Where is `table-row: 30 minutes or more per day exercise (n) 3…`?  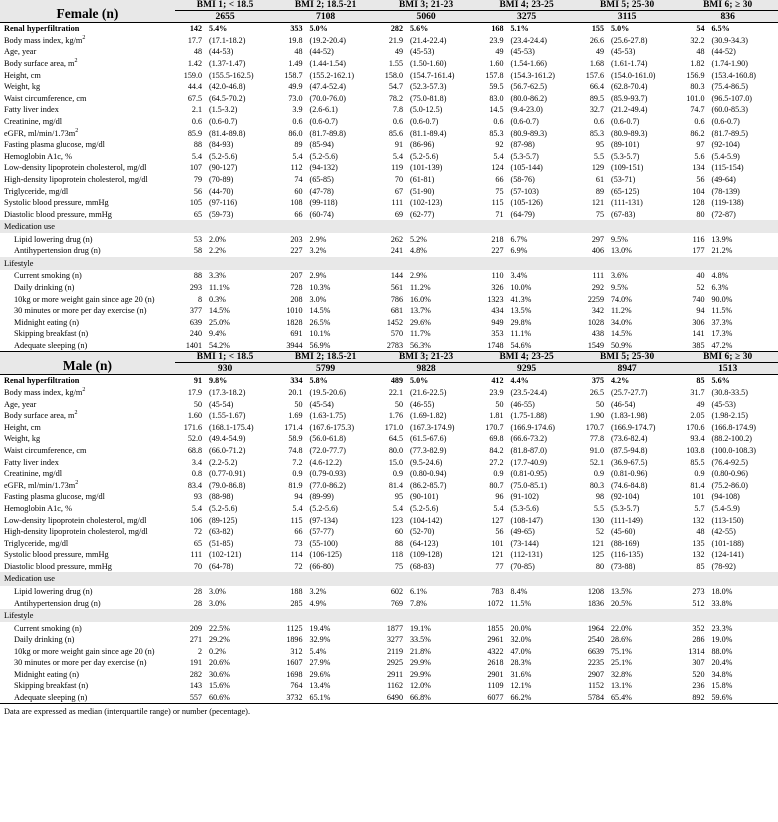 table-row: 30 minutes or more per day exercise (n) 3… is located at coordinates (389, 311).